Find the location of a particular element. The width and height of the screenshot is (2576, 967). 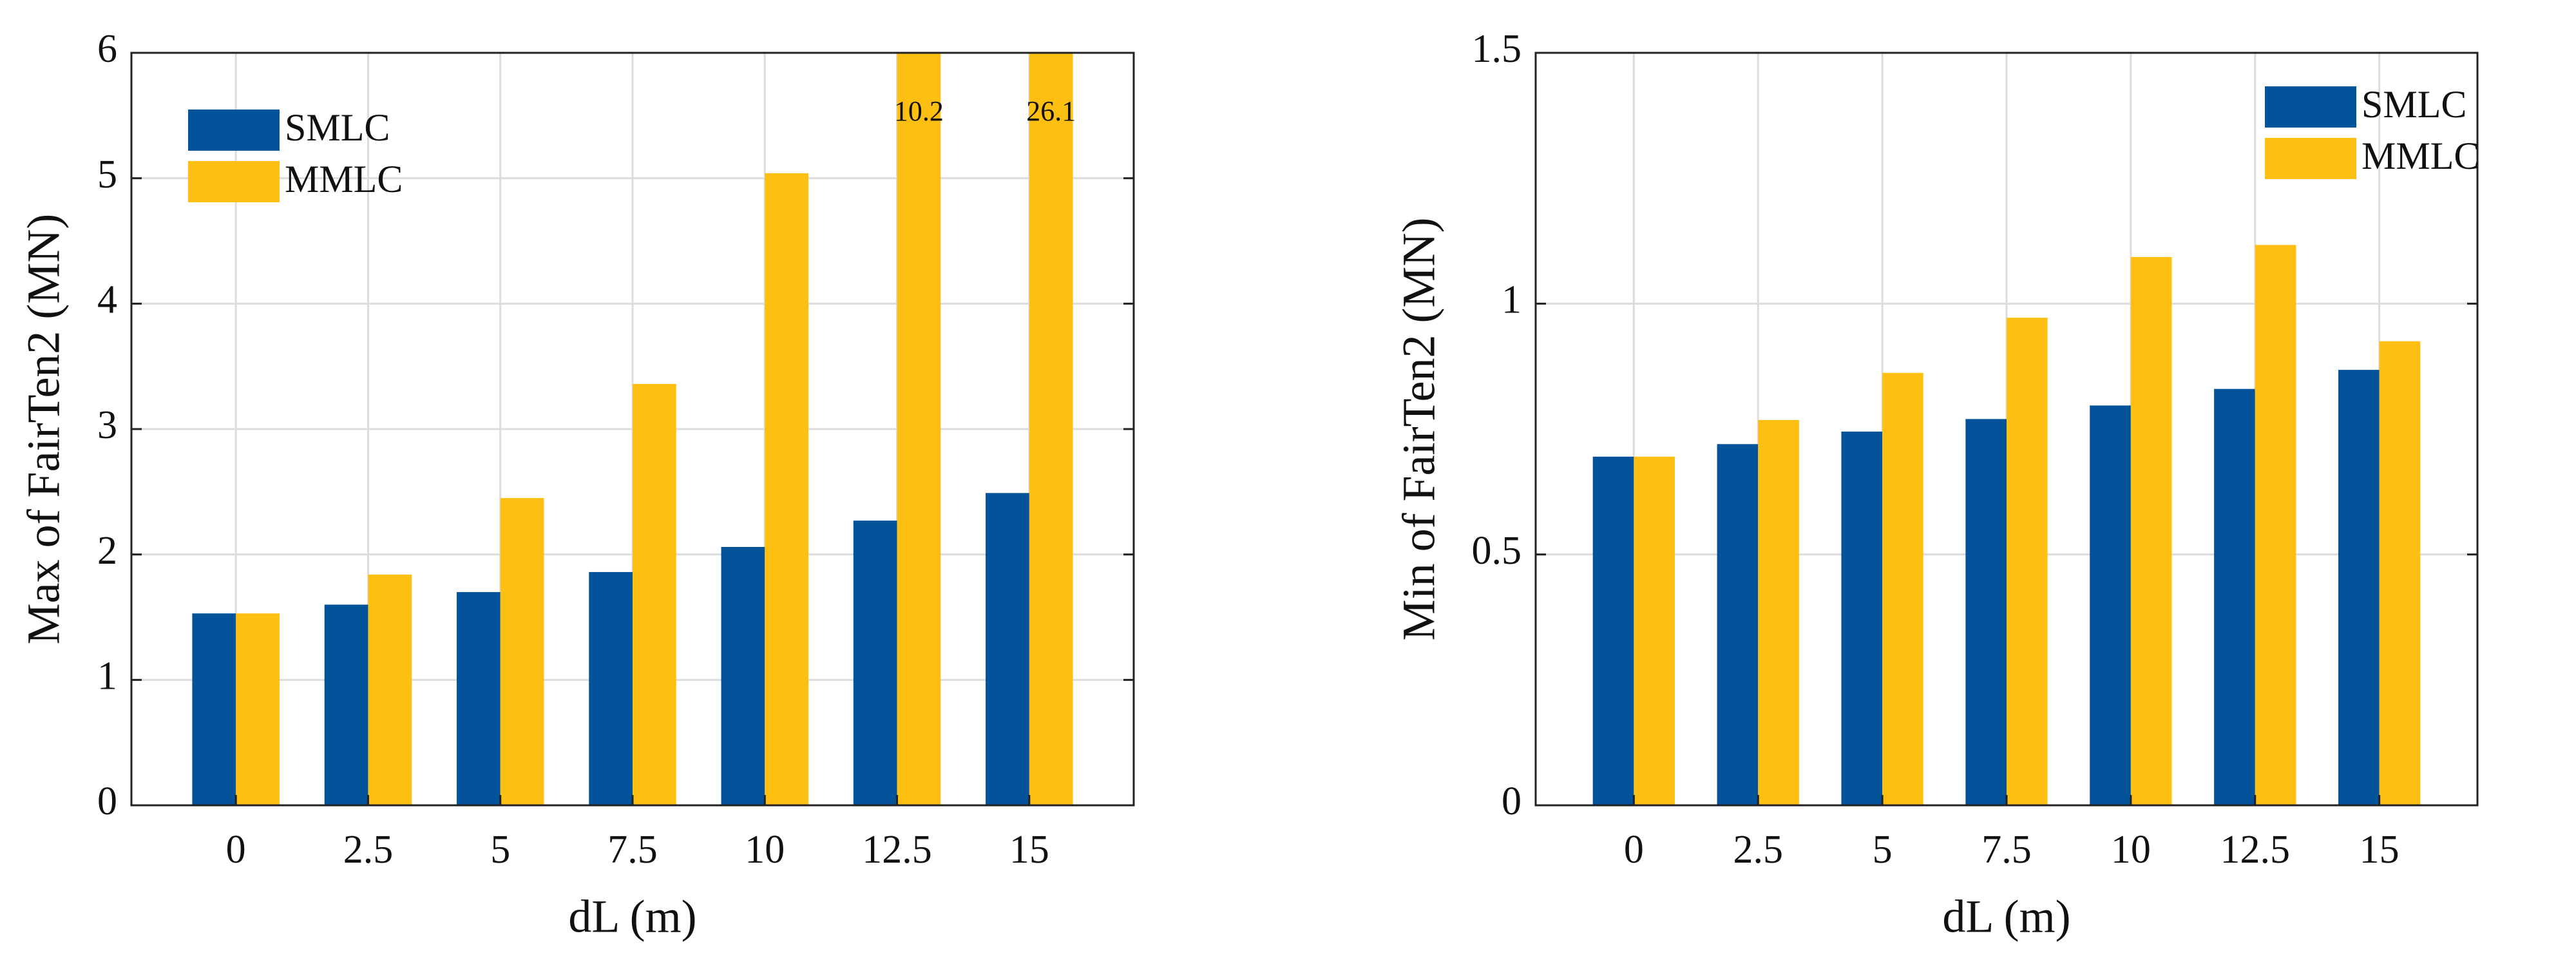

y-tick-label: 1.5 is located at coordinates (1497, 49).